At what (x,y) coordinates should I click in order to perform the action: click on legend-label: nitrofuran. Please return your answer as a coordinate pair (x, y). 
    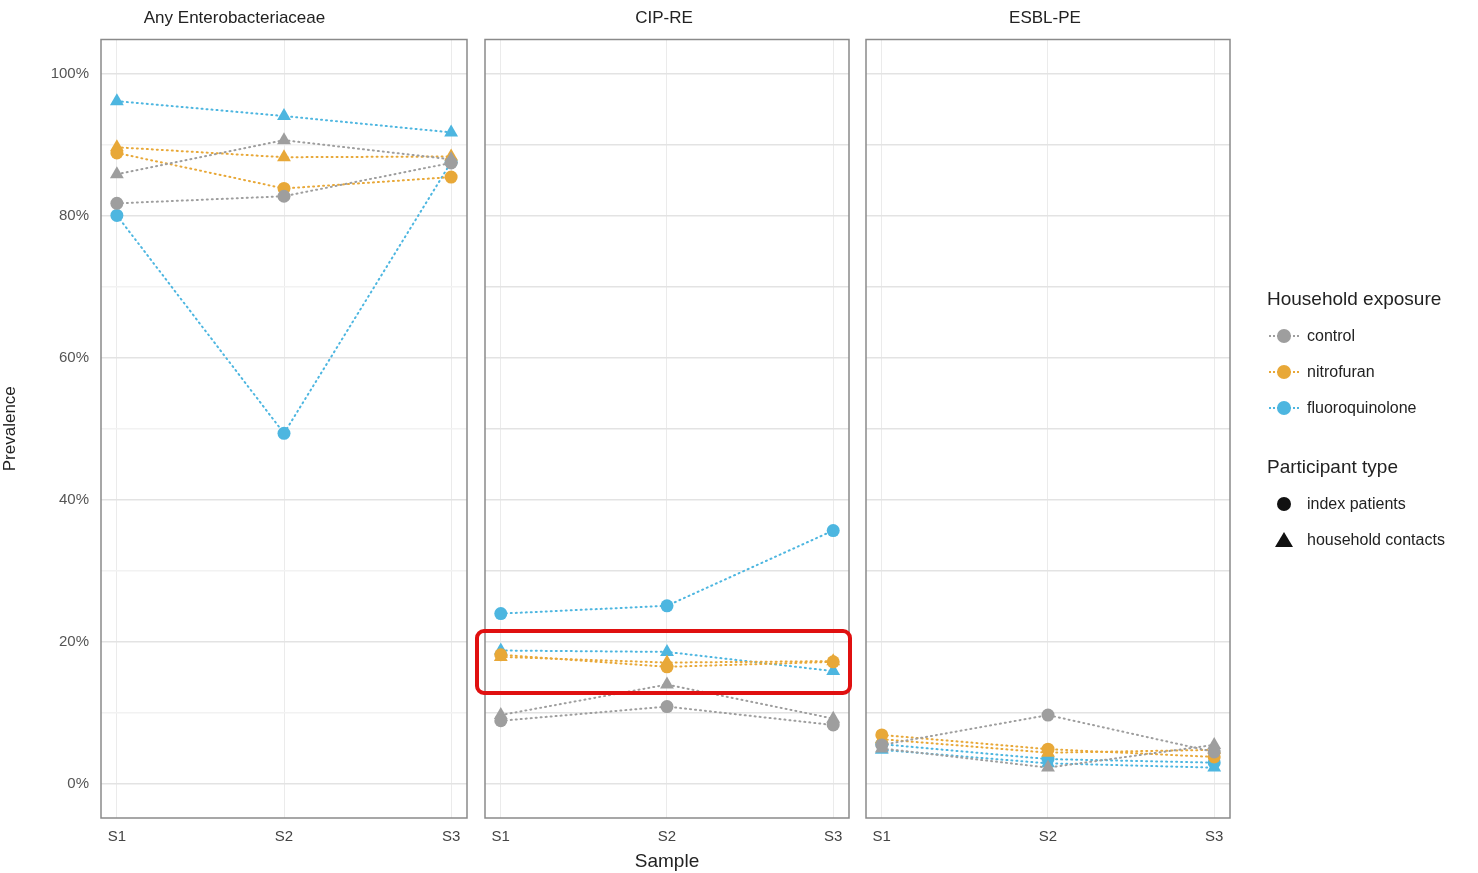
    Looking at the image, I should click on (1341, 372).